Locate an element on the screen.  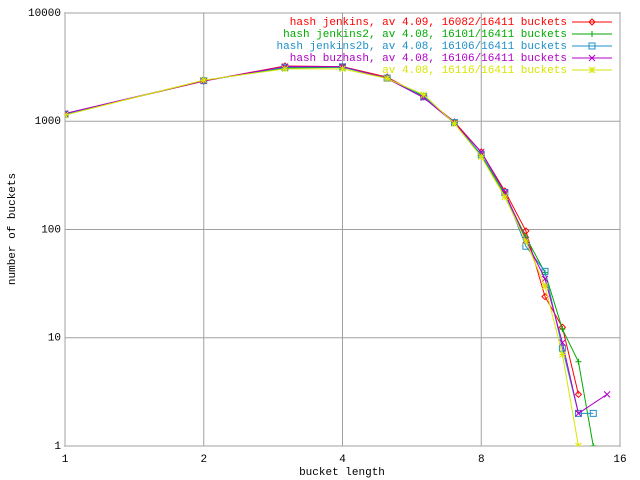
x-tick-label: 16 is located at coordinates (619, 460).